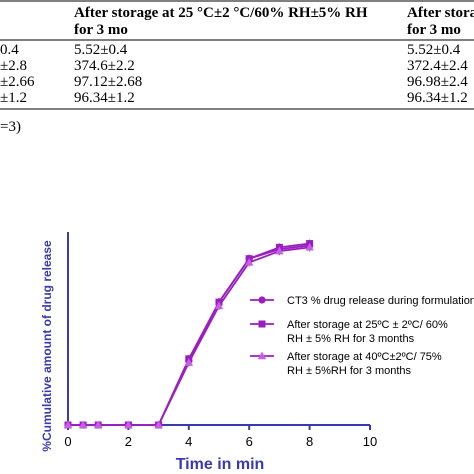 This screenshot has height=474, width=474. Describe the element at coordinates (104, 66) in the screenshot. I see `table-cell: 374.6±2.2` at that location.